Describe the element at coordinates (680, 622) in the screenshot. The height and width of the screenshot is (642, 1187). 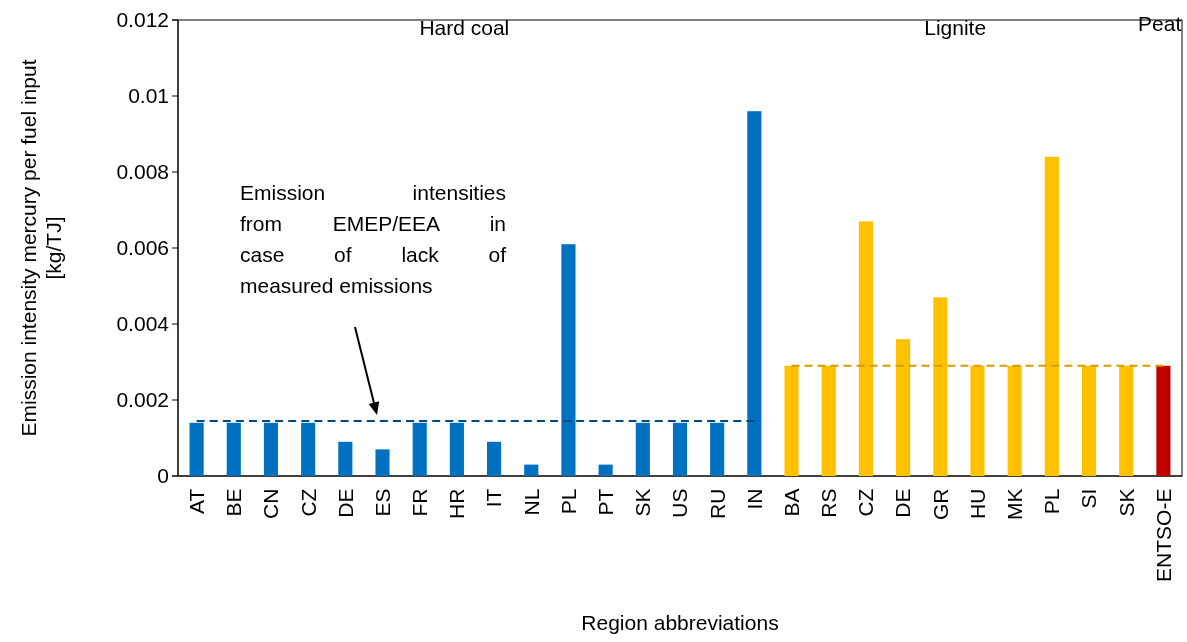
I see `x-axis-title: Region abbreviations` at that location.